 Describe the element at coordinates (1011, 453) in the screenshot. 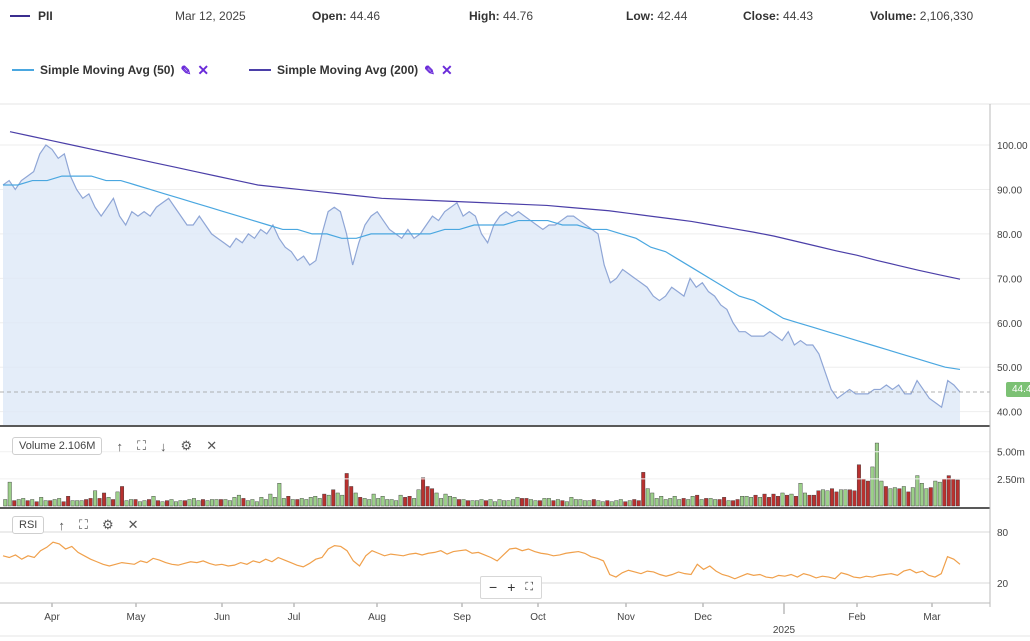

I see `volume-tick-label: 5.00m` at that location.